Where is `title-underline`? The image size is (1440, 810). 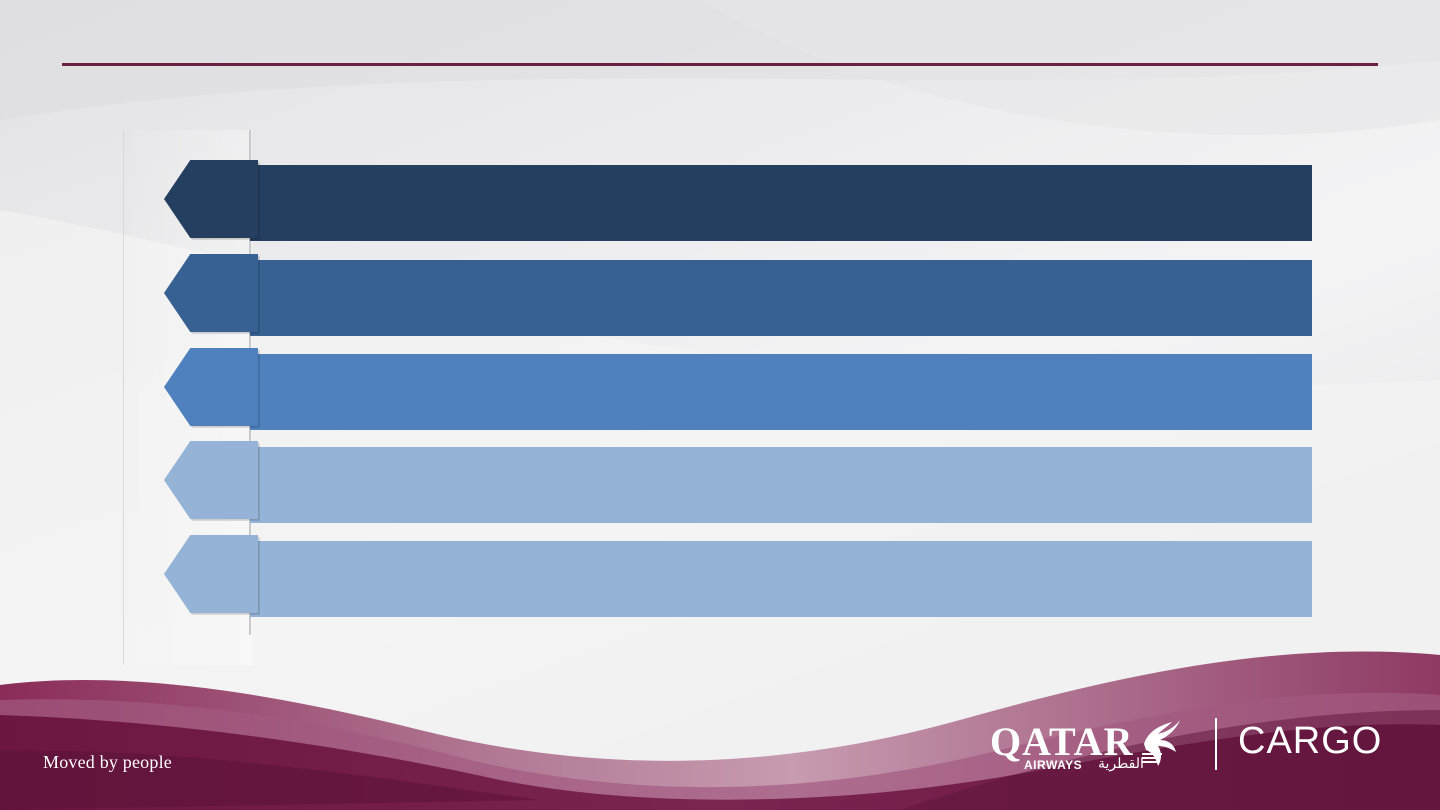 title-underline is located at coordinates (720, 64).